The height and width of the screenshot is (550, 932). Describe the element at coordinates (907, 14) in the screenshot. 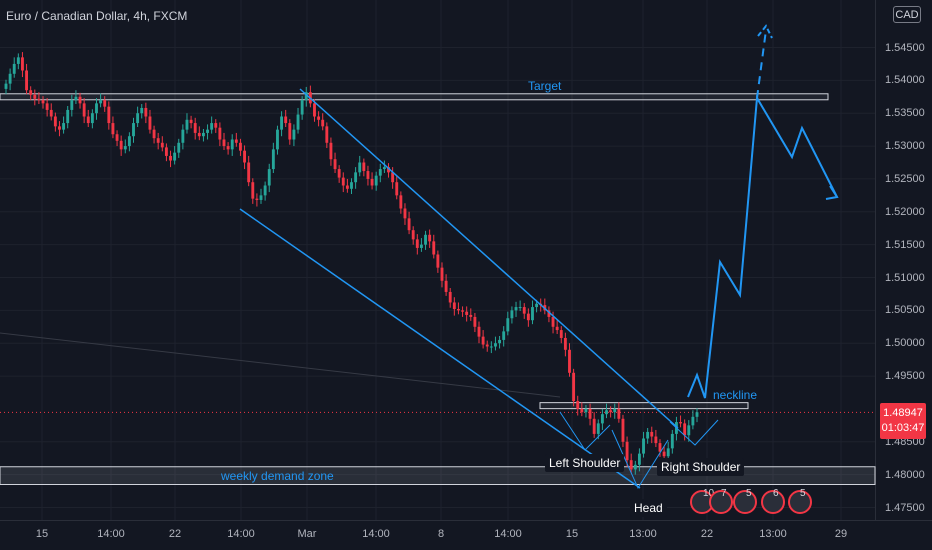

I see `currency-badge: CAD` at that location.